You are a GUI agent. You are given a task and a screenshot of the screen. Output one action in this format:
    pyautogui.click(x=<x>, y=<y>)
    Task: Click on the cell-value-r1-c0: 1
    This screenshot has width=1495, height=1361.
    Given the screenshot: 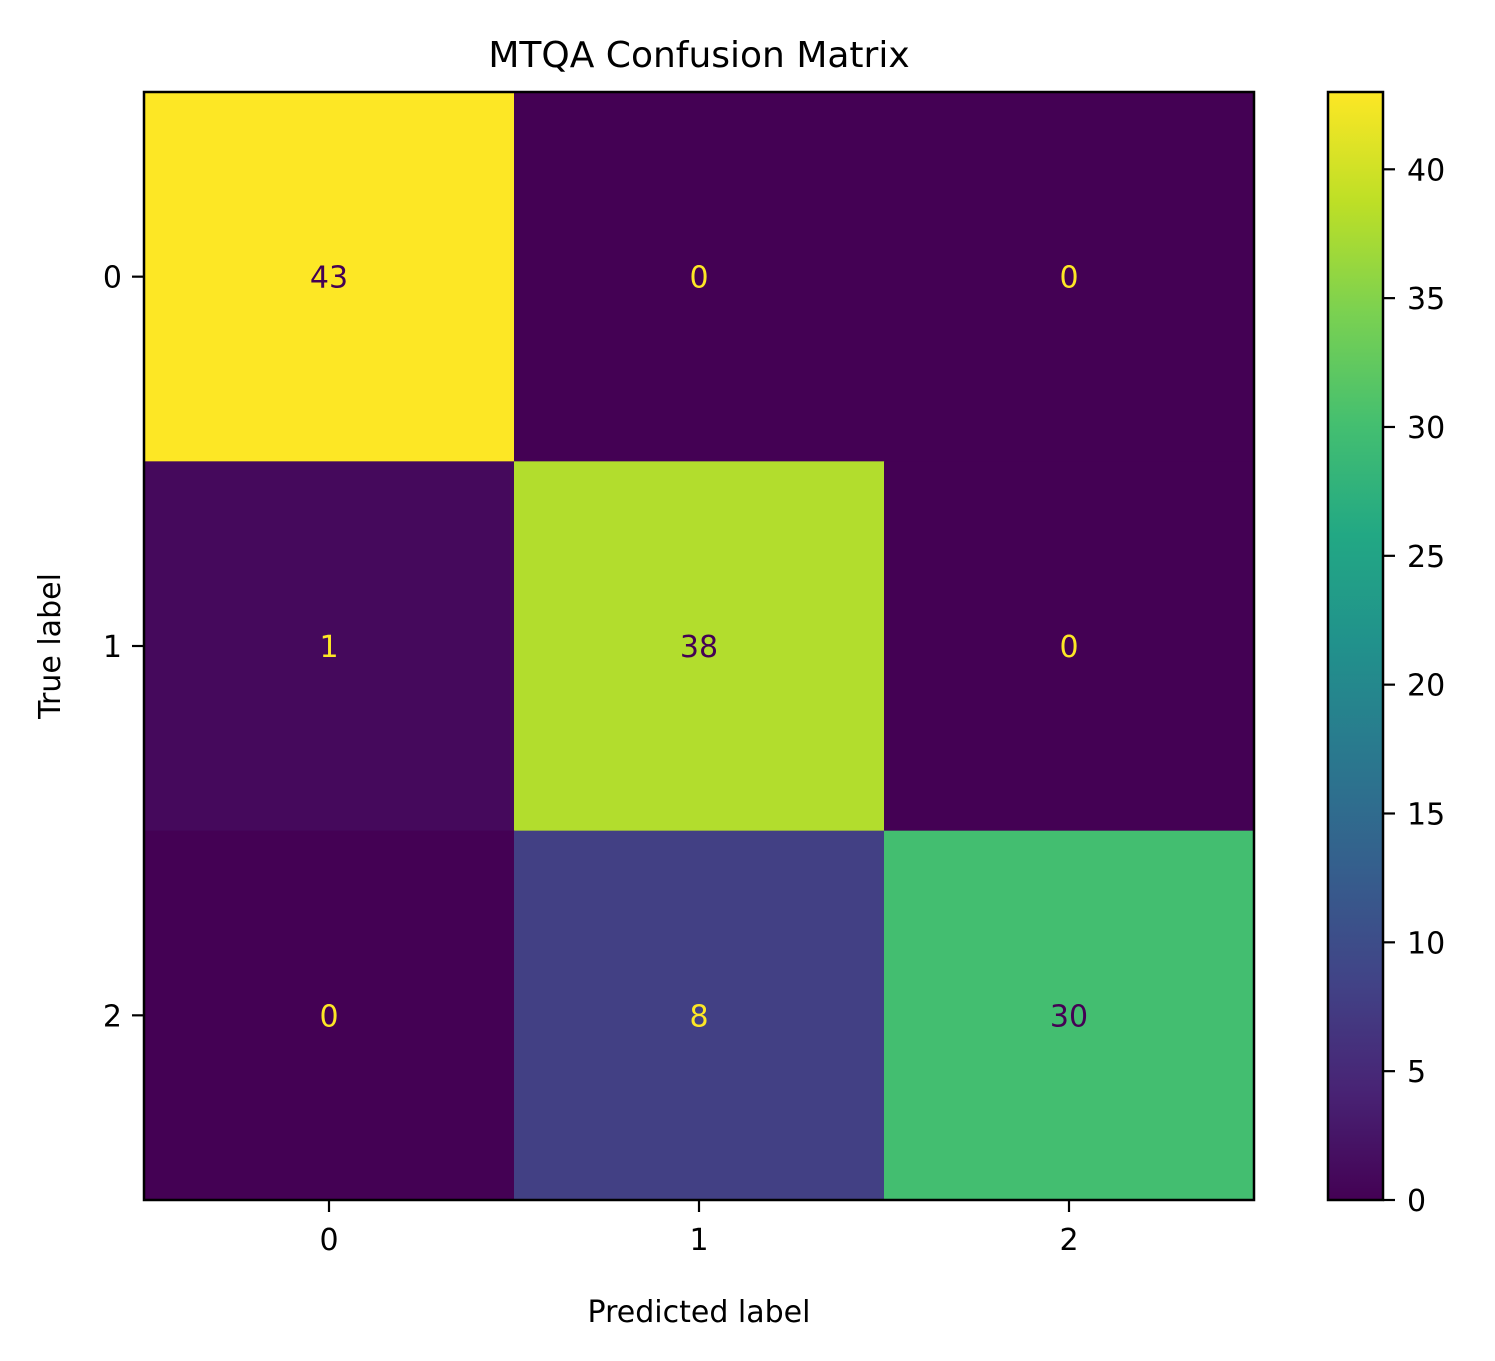 What is the action you would take?
    pyautogui.click(x=328, y=647)
    